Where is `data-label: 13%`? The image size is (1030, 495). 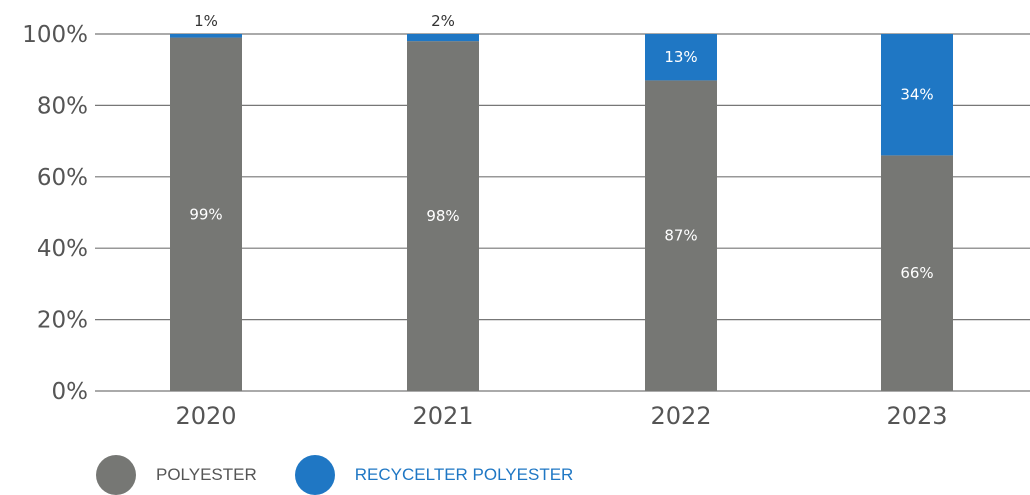 data-label: 13% is located at coordinates (680, 57).